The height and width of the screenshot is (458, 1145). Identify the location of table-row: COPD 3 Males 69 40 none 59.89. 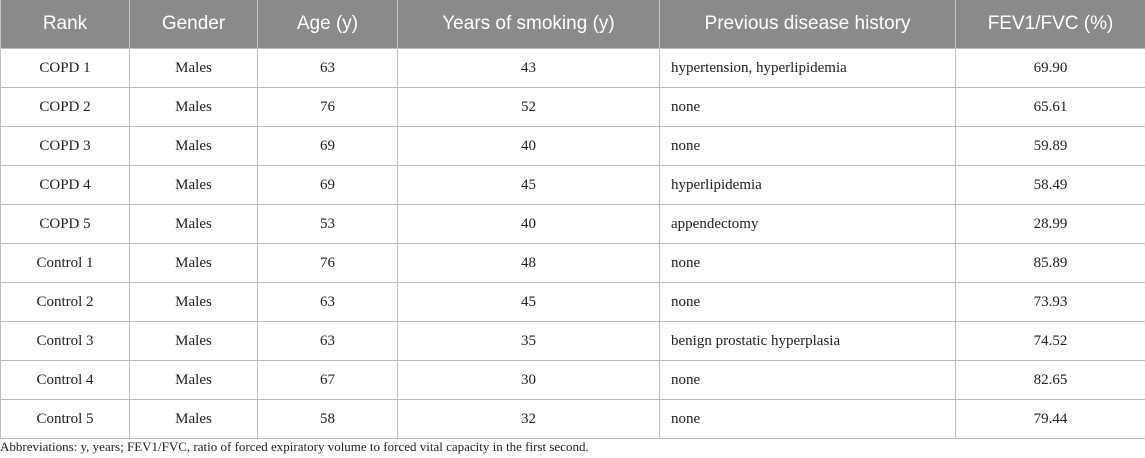
(572, 146).